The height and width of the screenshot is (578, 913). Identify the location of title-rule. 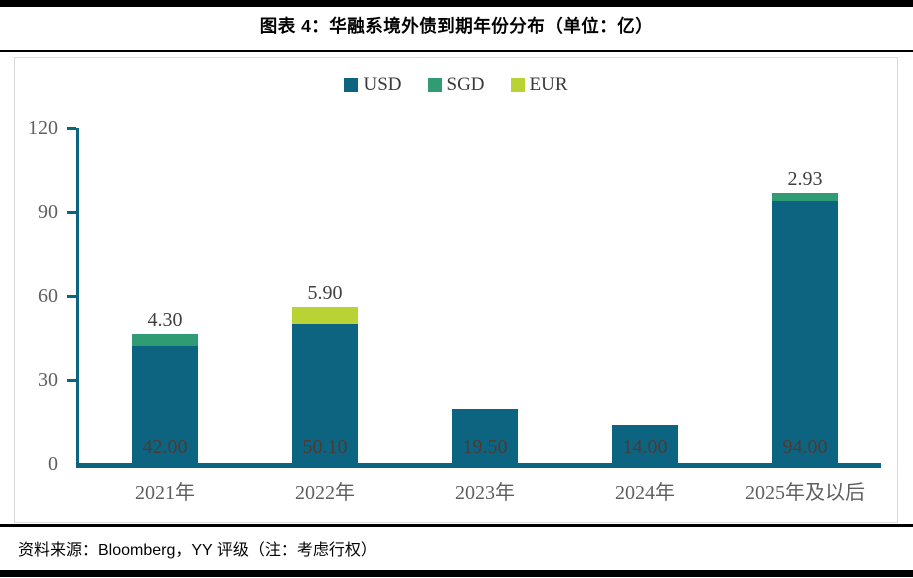
(456, 51).